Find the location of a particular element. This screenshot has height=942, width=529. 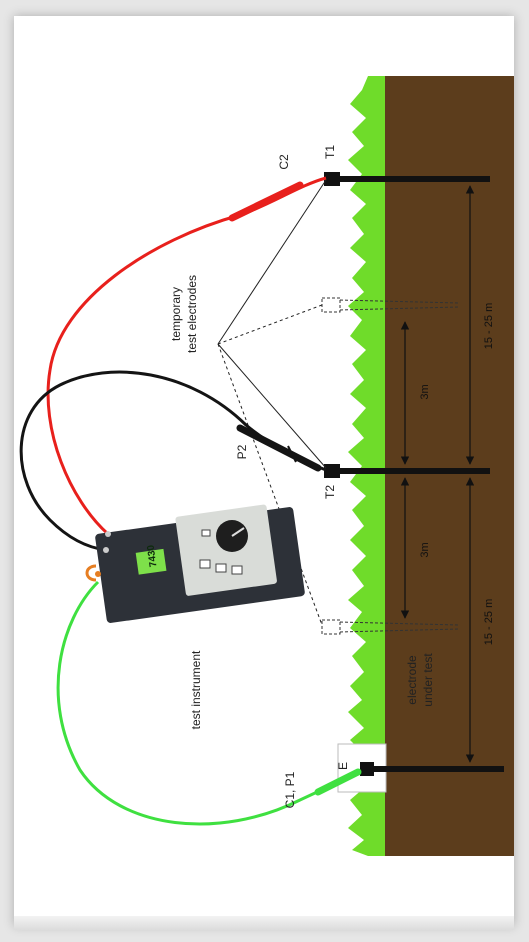

pointer-lines is located at coordinates (272, 402).